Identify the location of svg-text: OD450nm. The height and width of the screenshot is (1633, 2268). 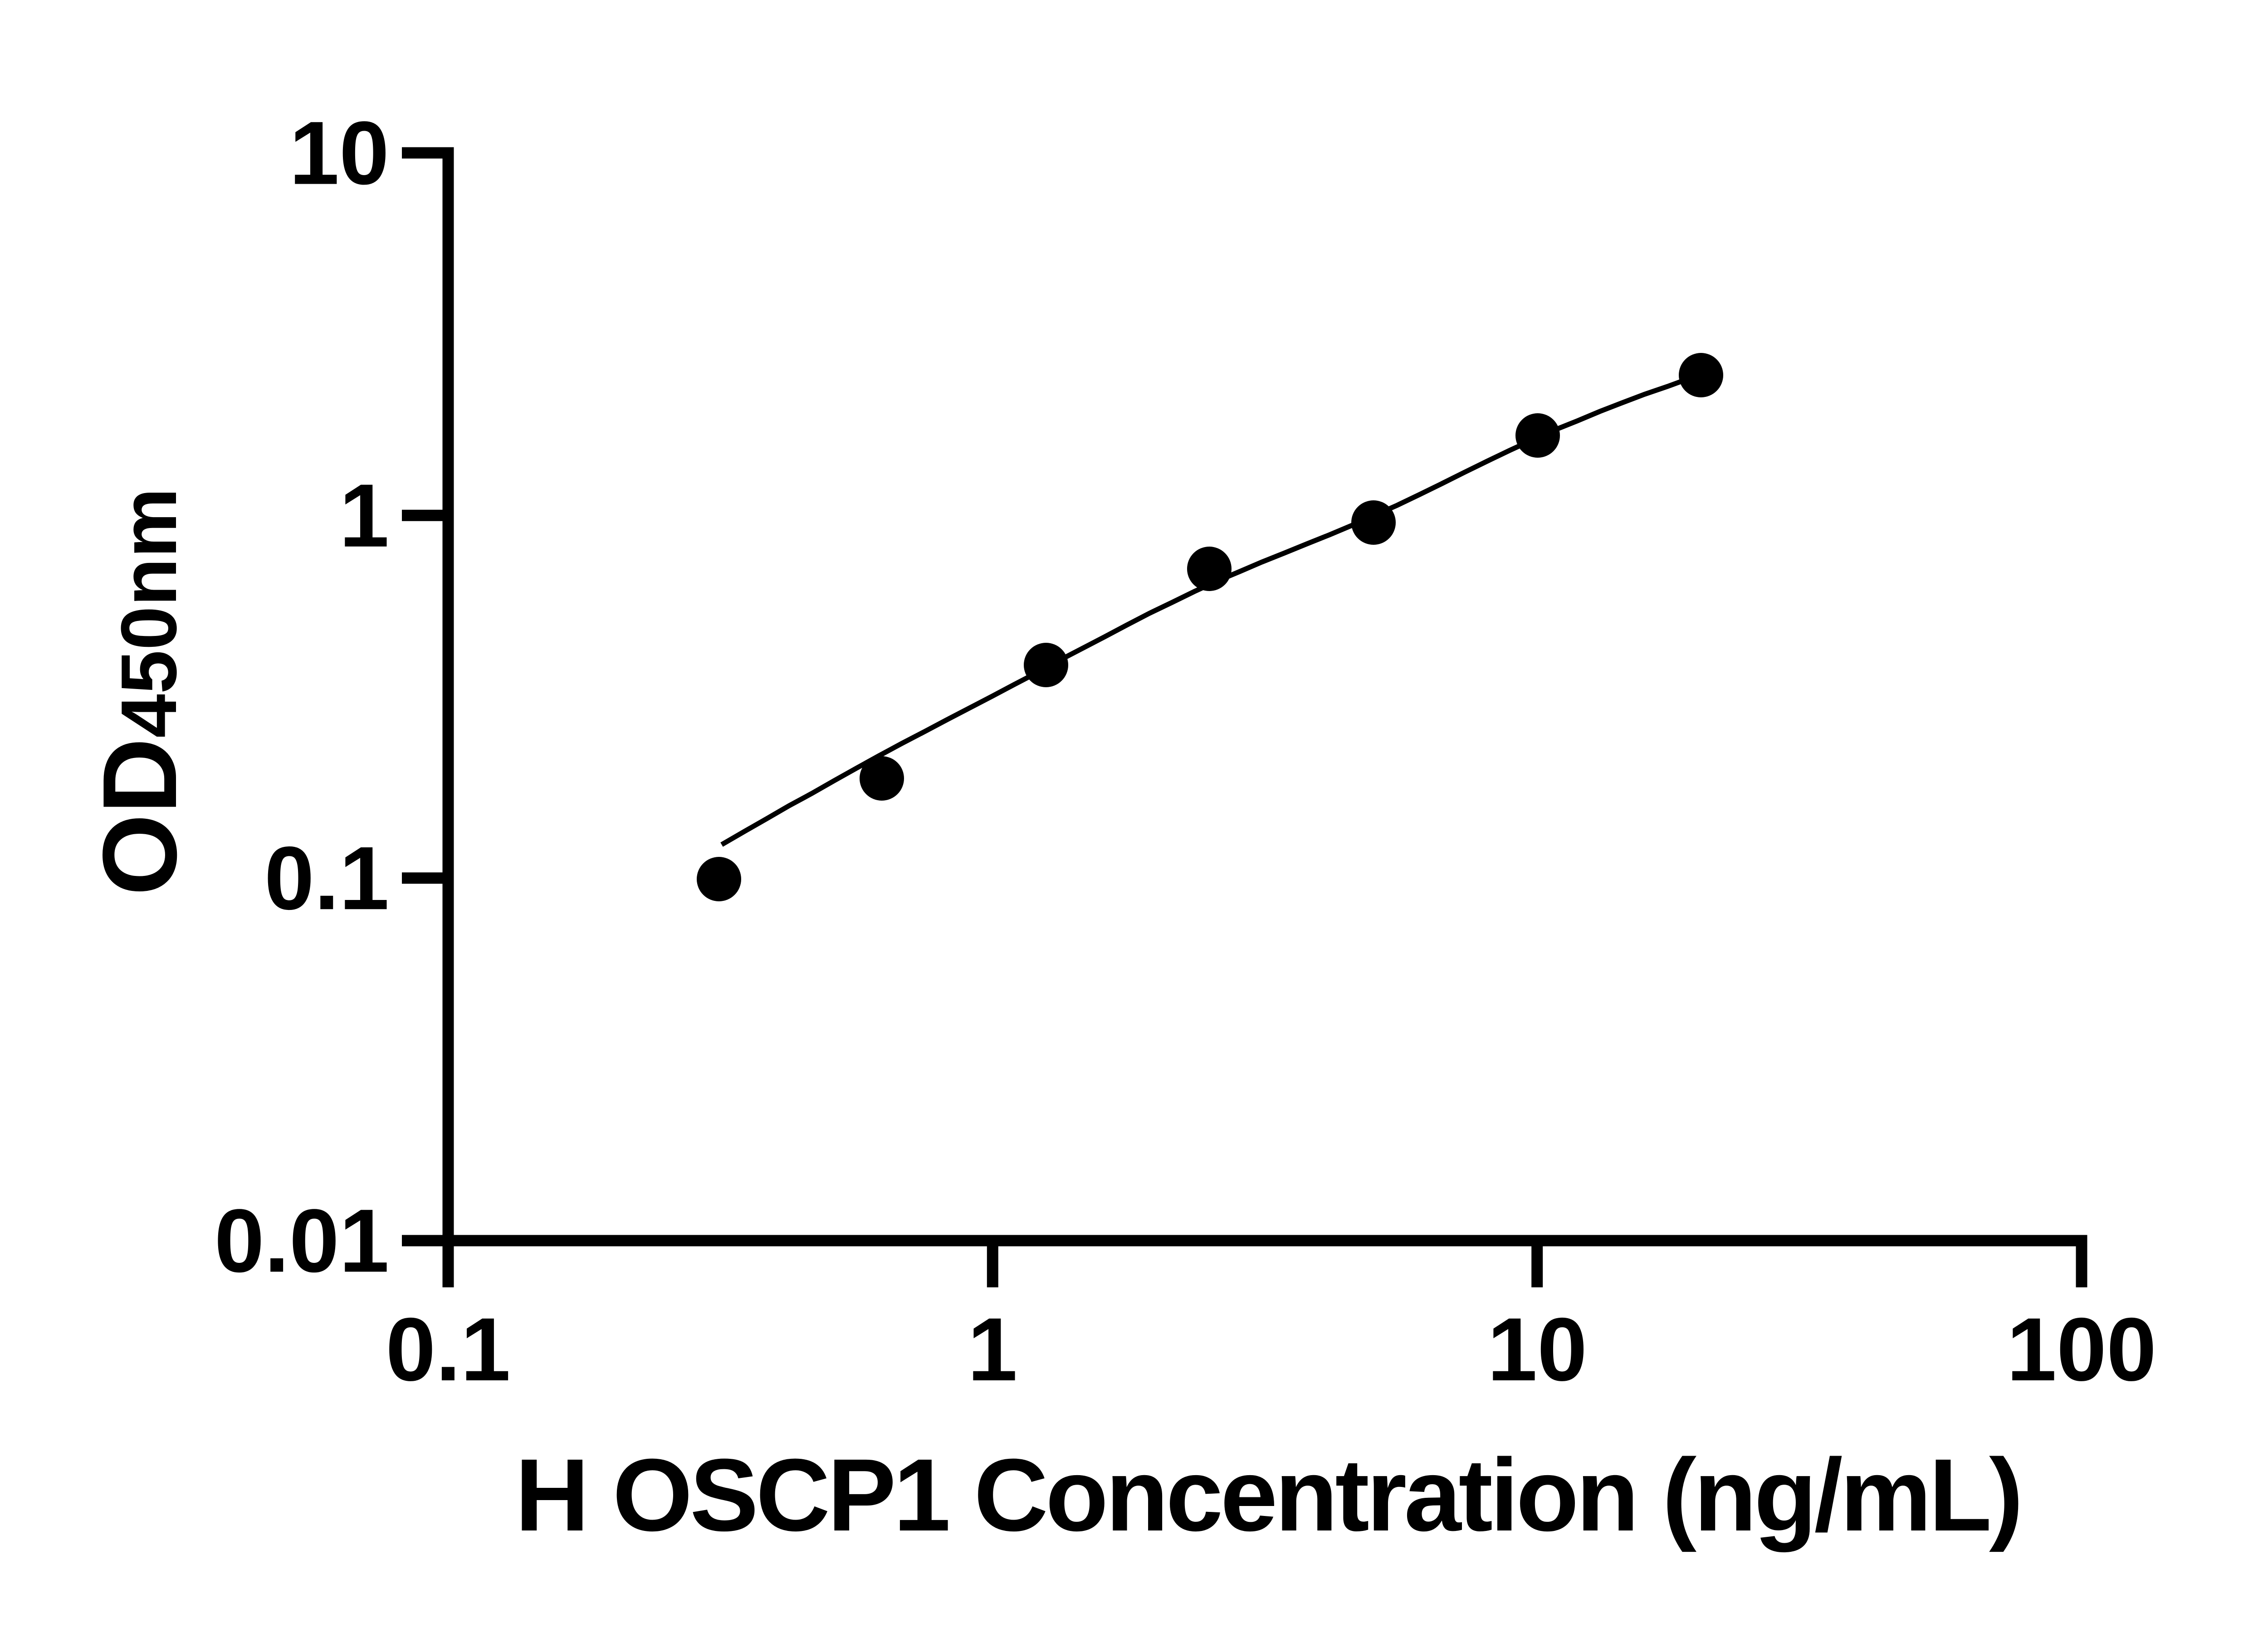
(140, 691).